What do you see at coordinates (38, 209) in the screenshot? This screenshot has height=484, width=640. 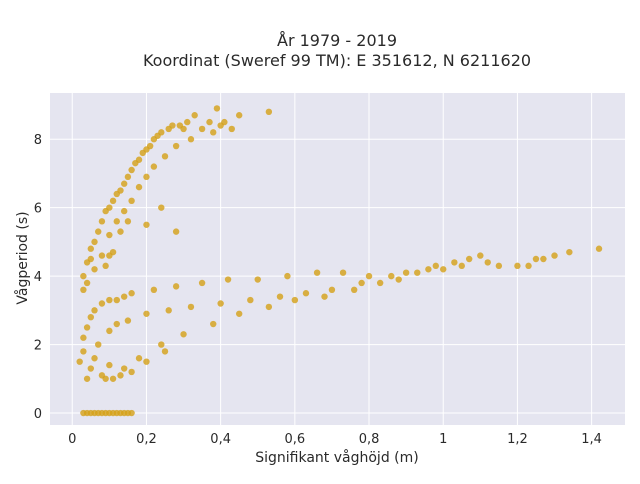 I see `y-tick-label: 6` at bounding box center [38, 209].